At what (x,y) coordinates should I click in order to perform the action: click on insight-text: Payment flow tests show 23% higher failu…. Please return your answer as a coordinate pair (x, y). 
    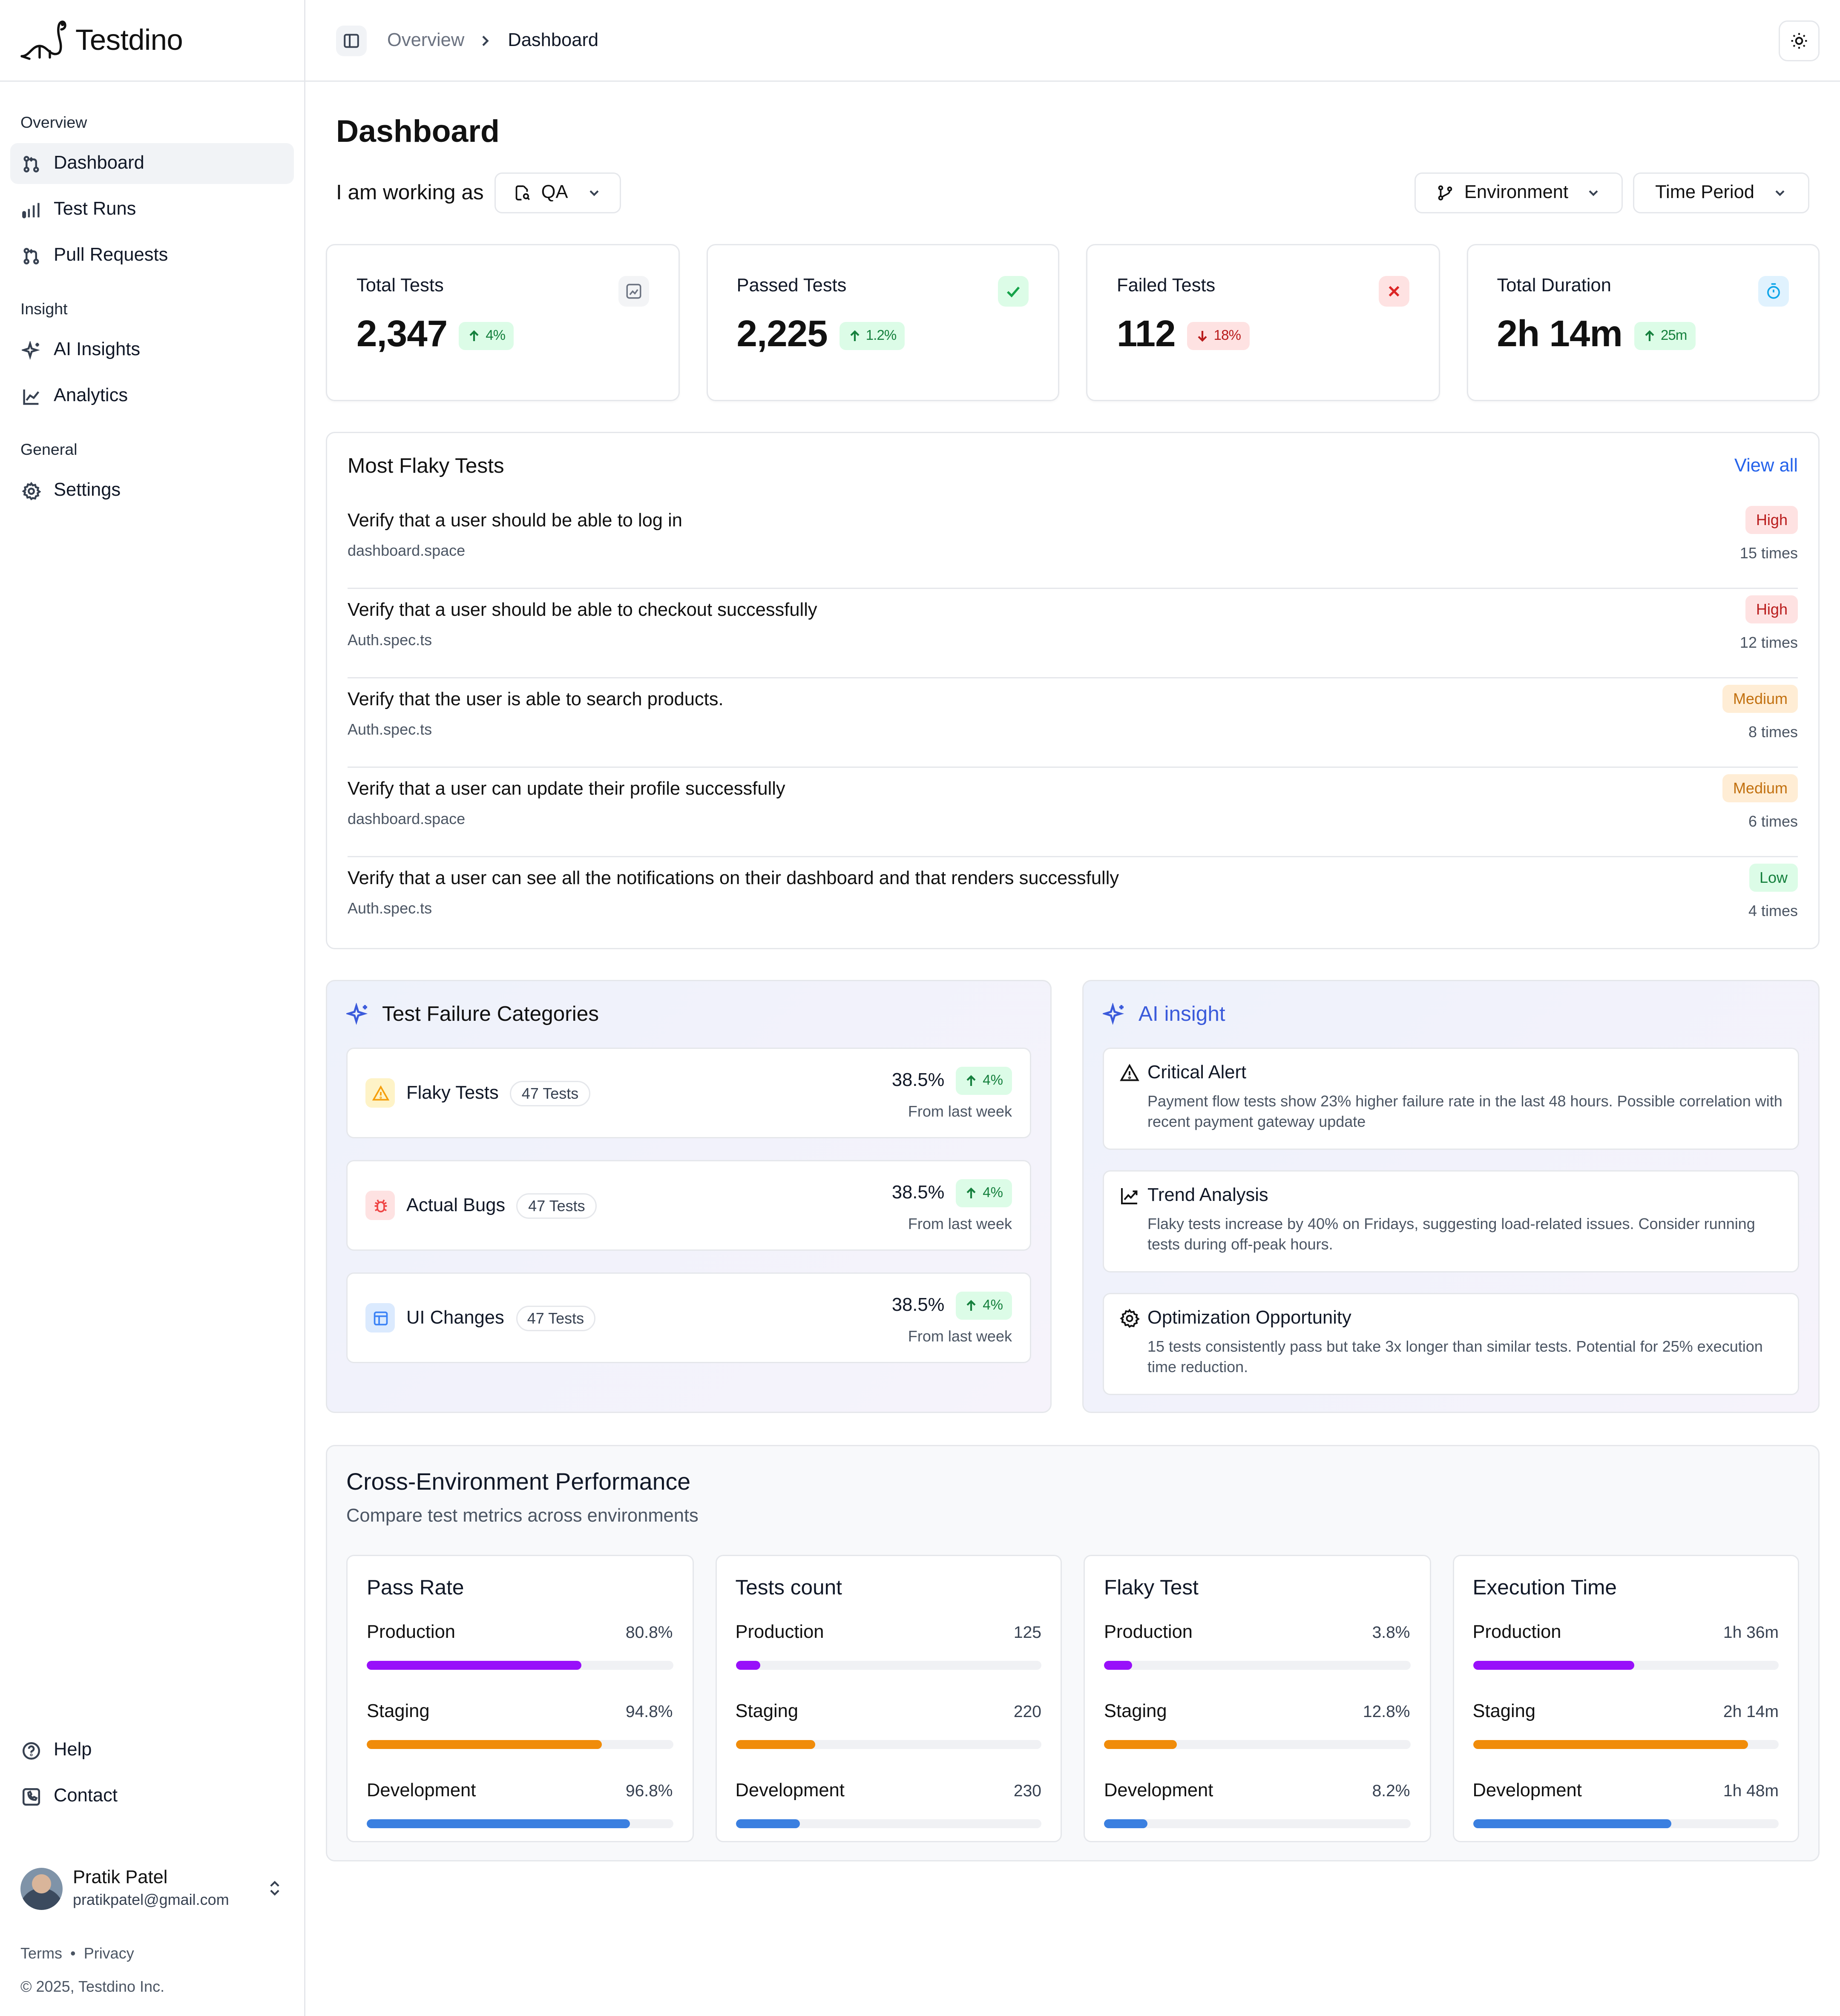
    Looking at the image, I should click on (1465, 1111).